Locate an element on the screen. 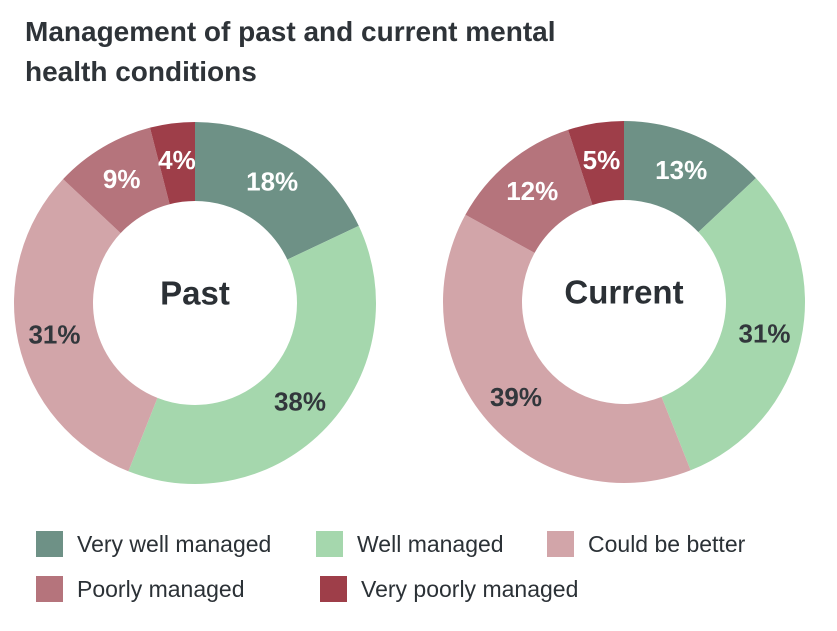 The height and width of the screenshot is (631, 837). legend-label: Could be better is located at coordinates (667, 543).